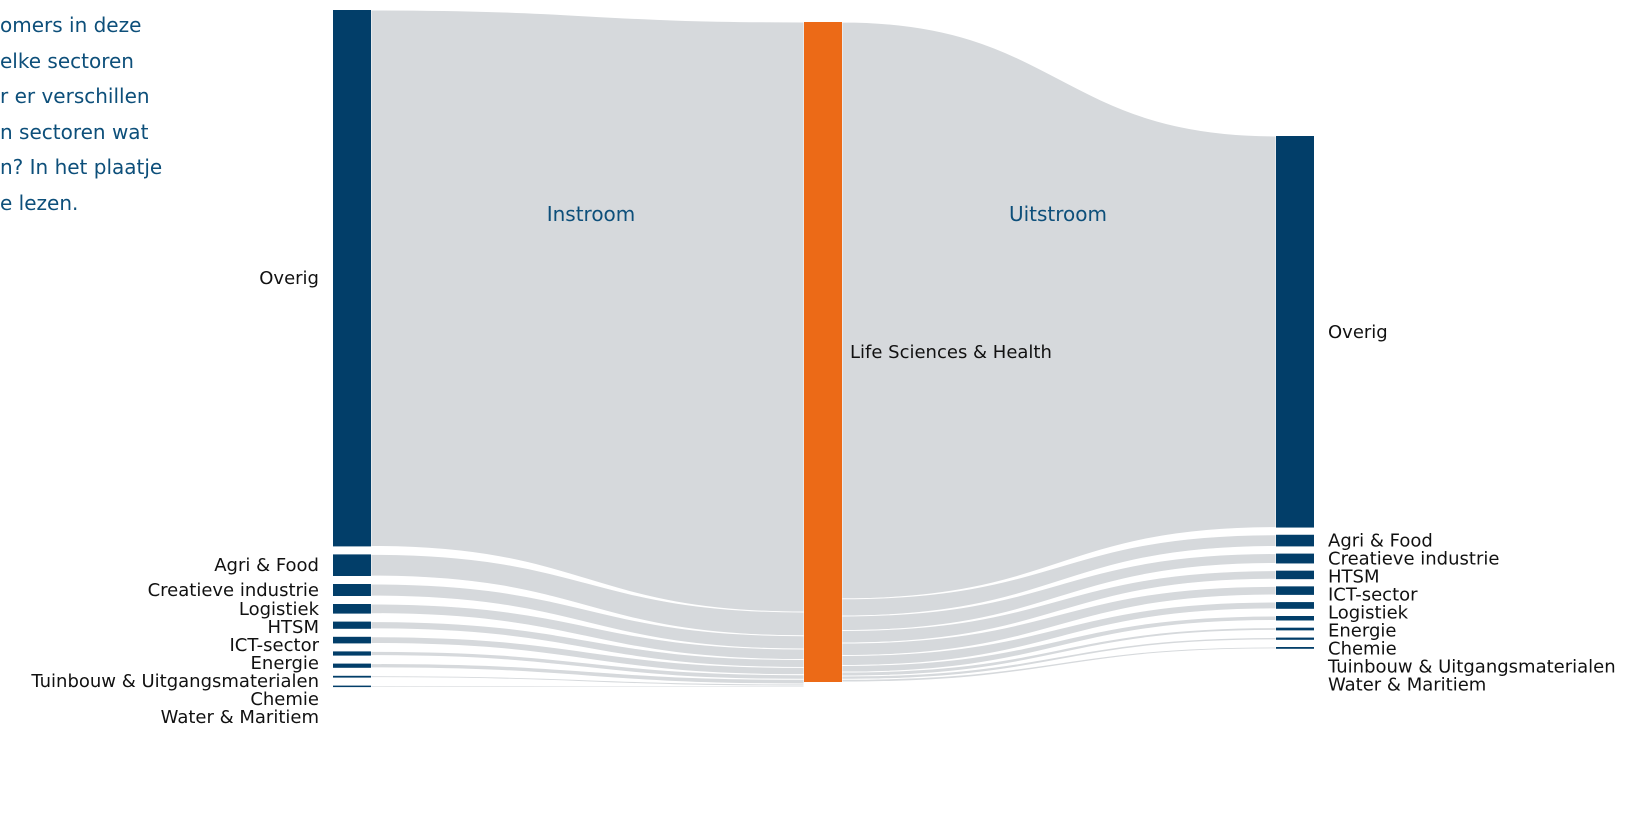 The image size is (1649, 814). Describe the element at coordinates (1295, 558) in the screenshot. I see `outflow-node-creatieve-industrie` at that location.